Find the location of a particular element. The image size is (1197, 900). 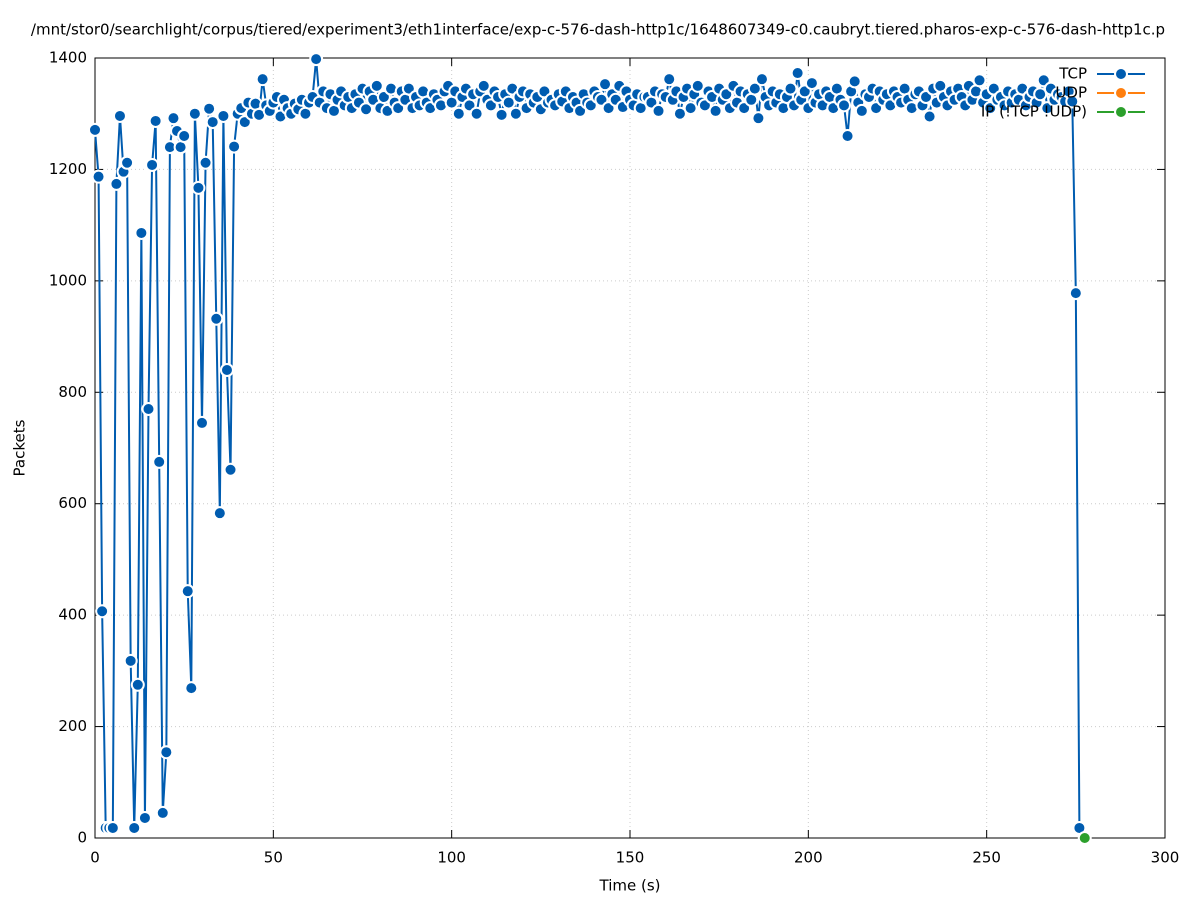

y-tick-label: 400 is located at coordinates (72, 615).